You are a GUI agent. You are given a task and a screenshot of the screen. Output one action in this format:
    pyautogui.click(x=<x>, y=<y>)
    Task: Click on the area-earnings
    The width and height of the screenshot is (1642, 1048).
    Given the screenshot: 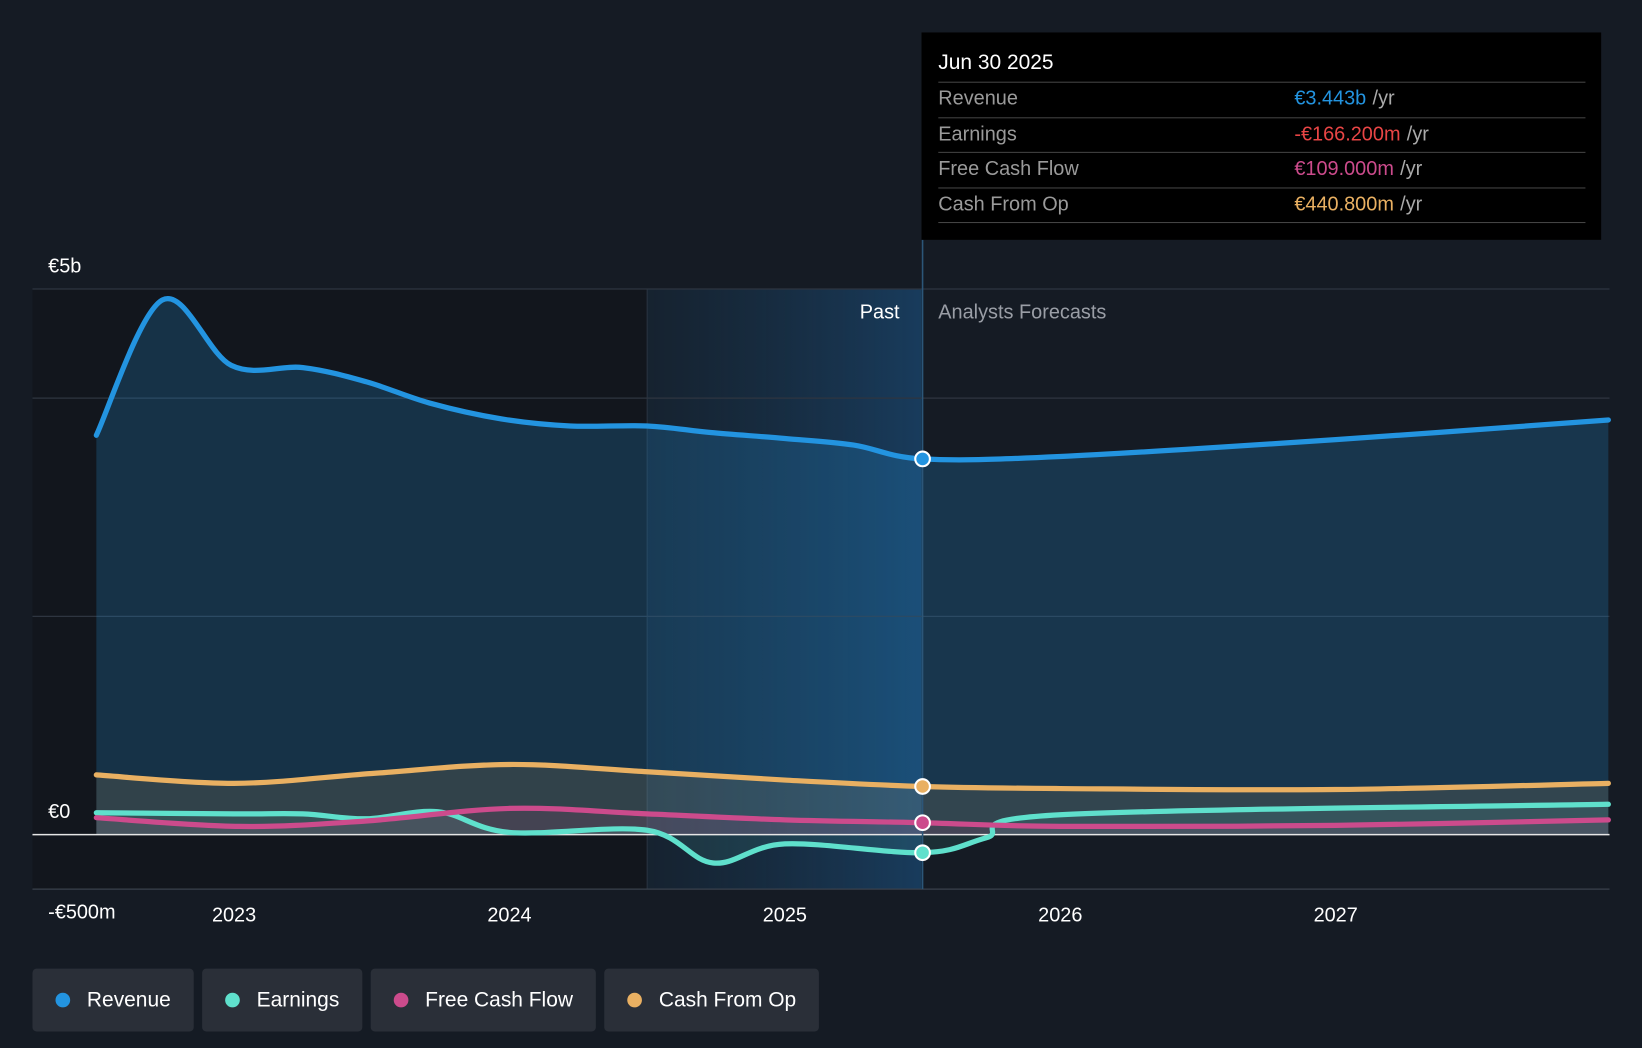 What is the action you would take?
    pyautogui.click(x=852, y=834)
    